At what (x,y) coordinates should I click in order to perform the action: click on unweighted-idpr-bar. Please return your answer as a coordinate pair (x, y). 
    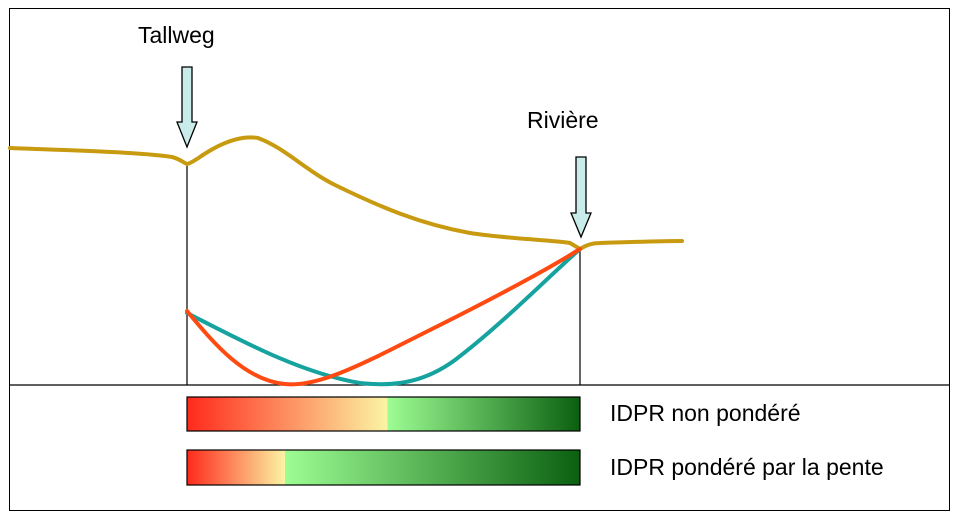
    Looking at the image, I should click on (383, 414).